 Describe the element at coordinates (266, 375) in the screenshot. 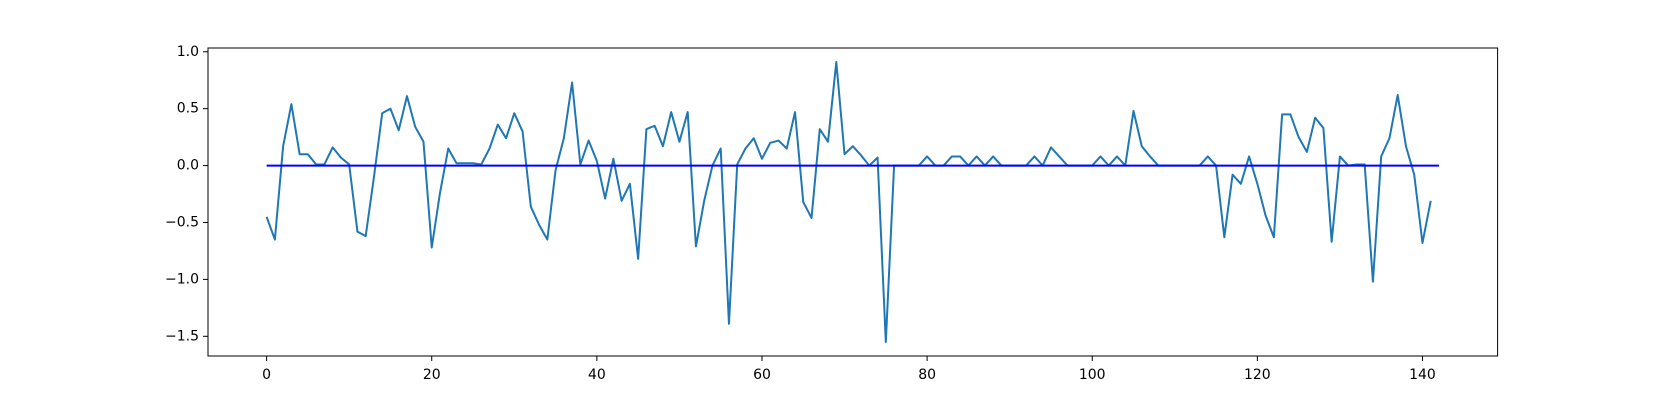

I see `x-tick-label: 0` at that location.